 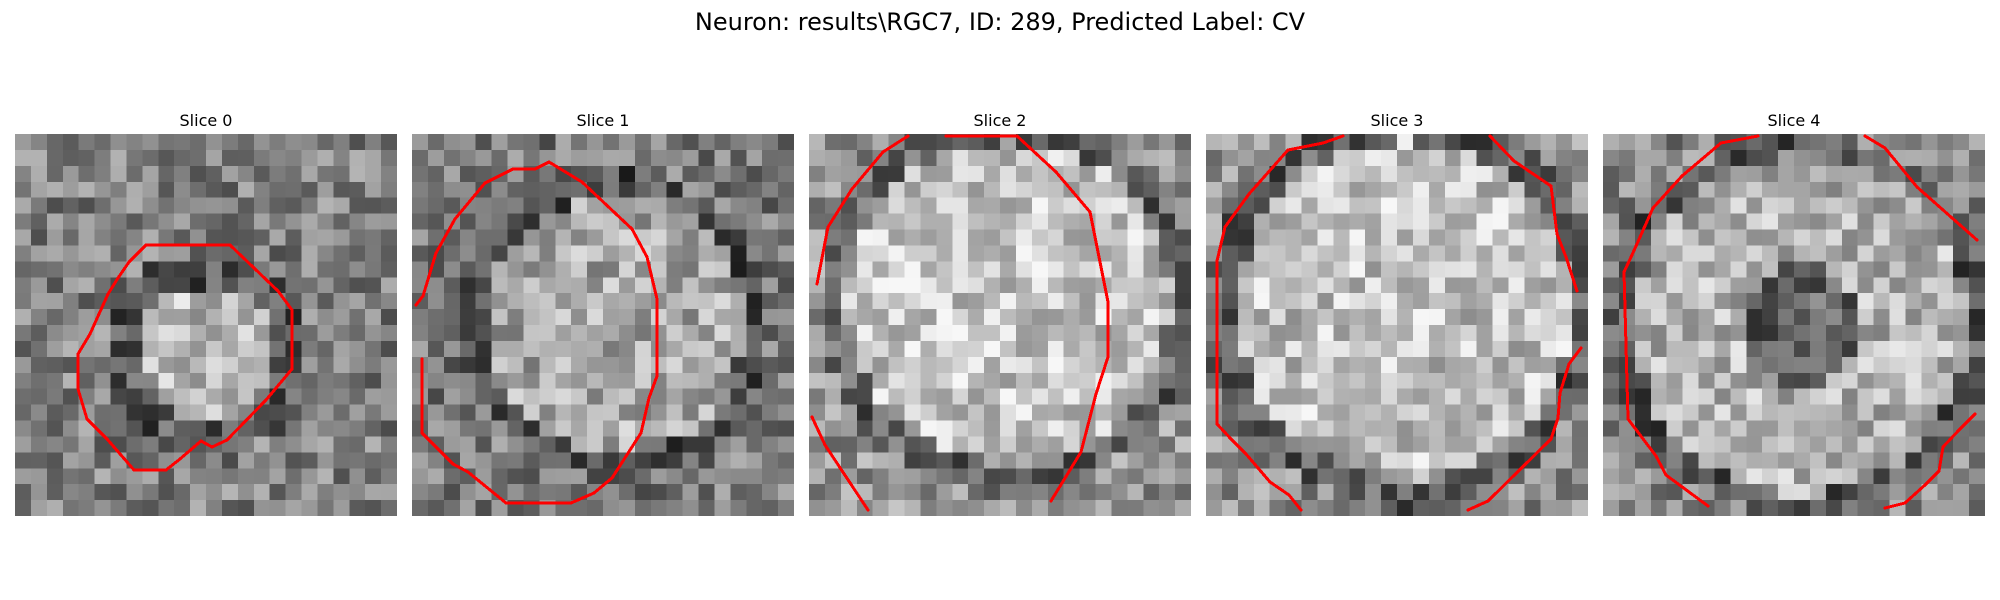 What do you see at coordinates (840, 463) in the screenshot?
I see `contour-line-2c` at bounding box center [840, 463].